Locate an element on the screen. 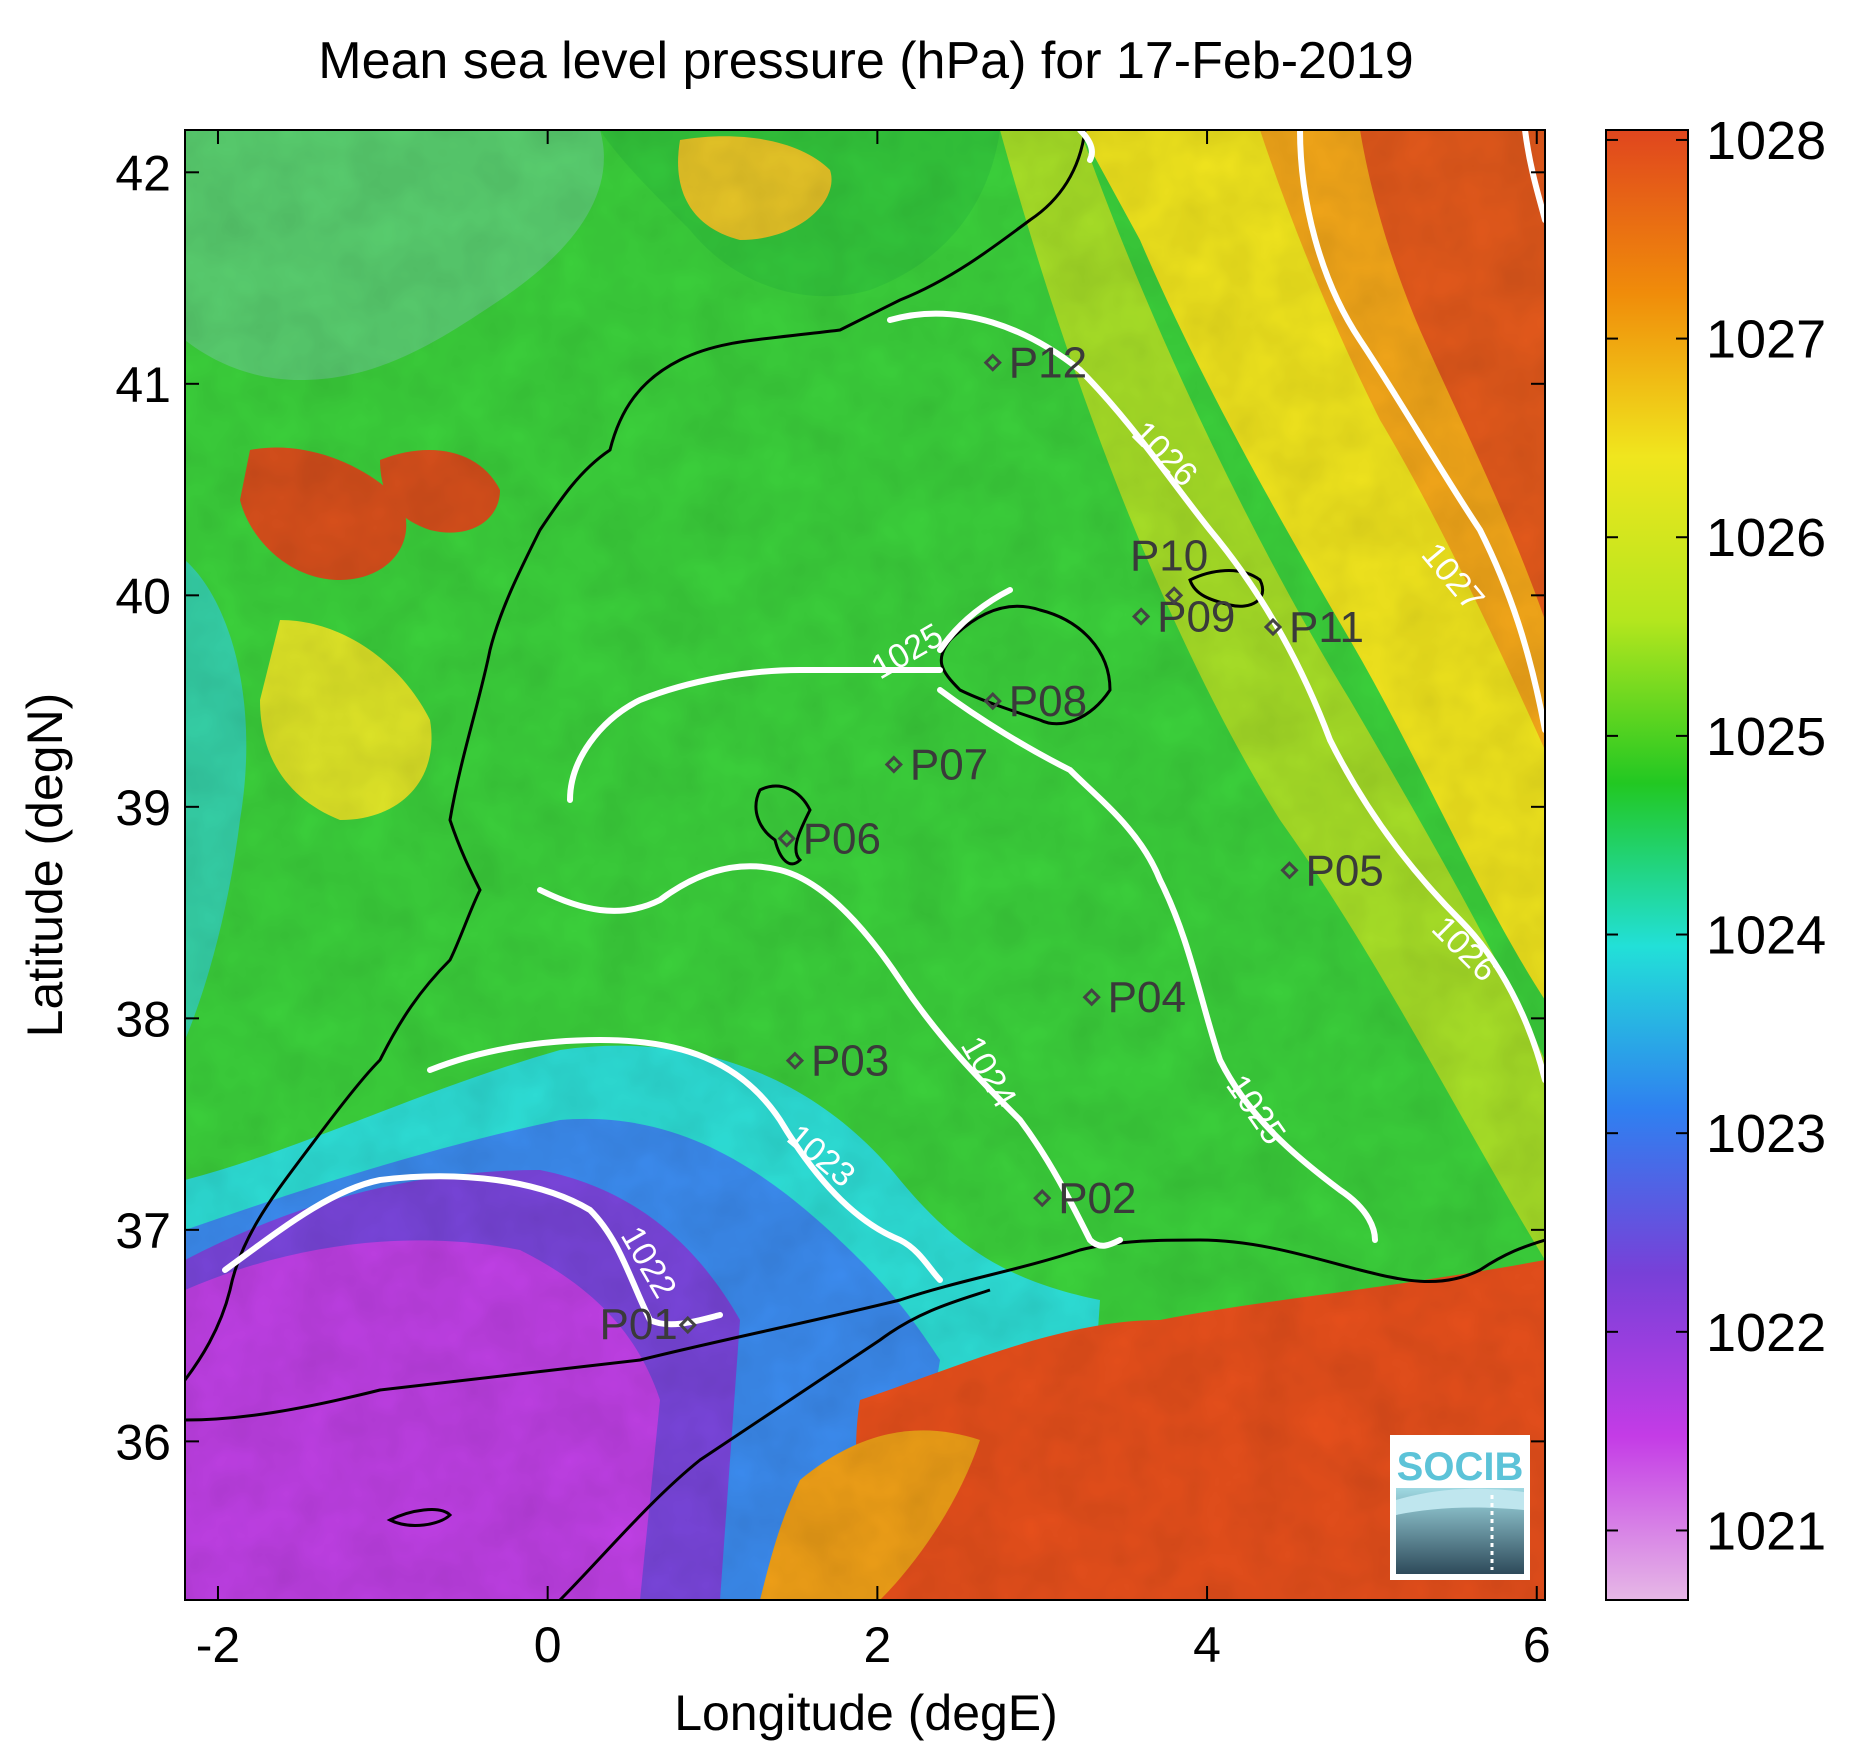 The image size is (1854, 1758). colorbar-tick-label: 1022 is located at coordinates (1766, 1333).